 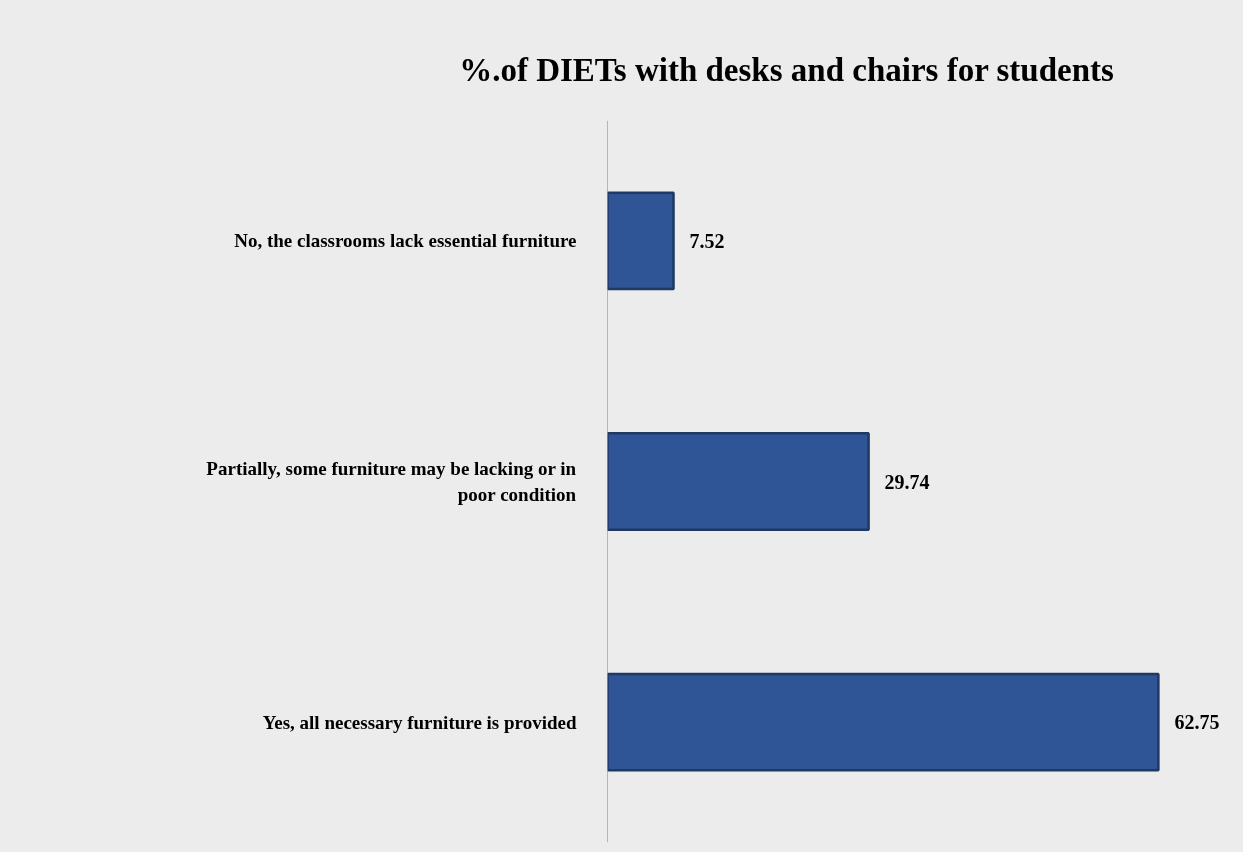 What do you see at coordinates (419, 722) in the screenshot?
I see `y-tick-label: Yes, all necessary furniture is provided` at bounding box center [419, 722].